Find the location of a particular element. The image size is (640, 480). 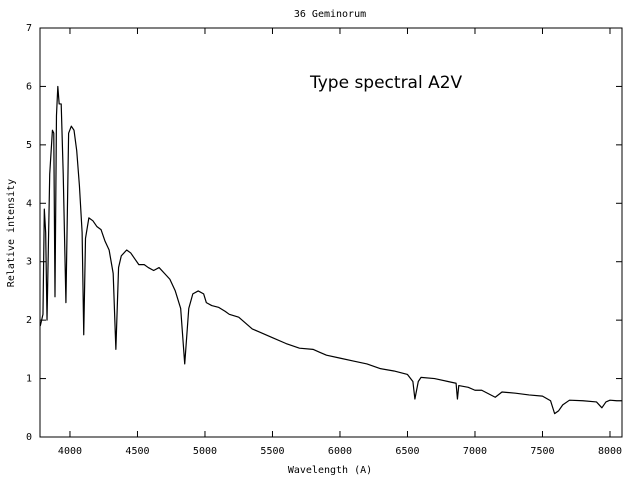

annotation: Type spectral A2V is located at coordinates (386, 83).